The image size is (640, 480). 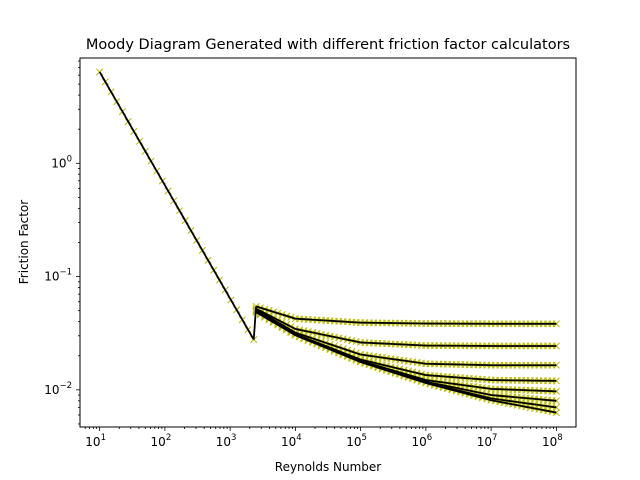 What do you see at coordinates (176, 205) in the screenshot?
I see `laminar-line` at bounding box center [176, 205].